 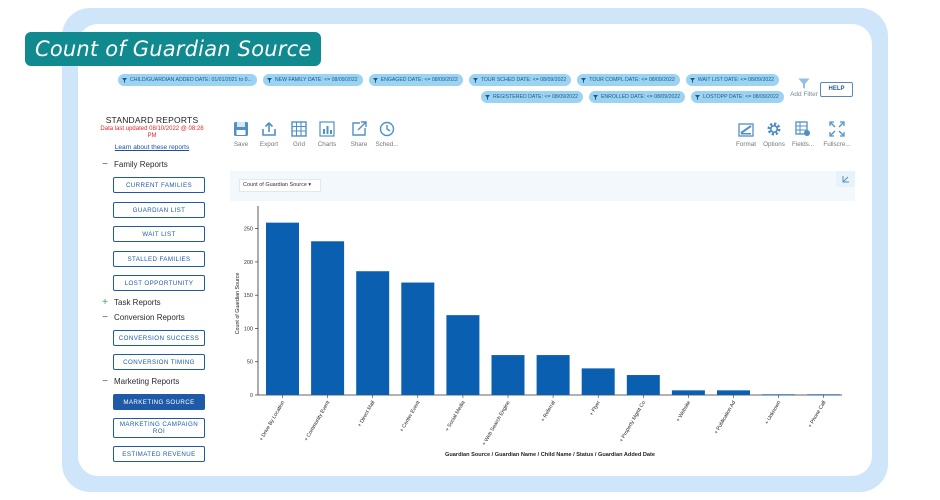 I want to click on sidebar-item-marketing-campaign-roi: MARKETING CAMPAIGN ROI, so click(x=159, y=428).